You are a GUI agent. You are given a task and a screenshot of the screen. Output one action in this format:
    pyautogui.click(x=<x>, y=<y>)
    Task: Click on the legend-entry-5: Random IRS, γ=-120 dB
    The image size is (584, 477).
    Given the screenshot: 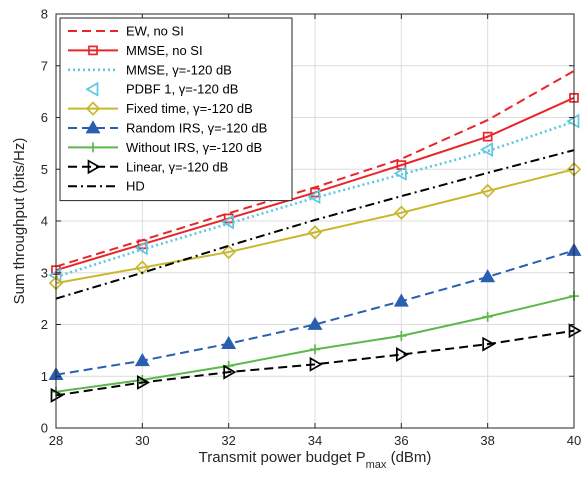 What is the action you would take?
    pyautogui.click(x=167, y=128)
    